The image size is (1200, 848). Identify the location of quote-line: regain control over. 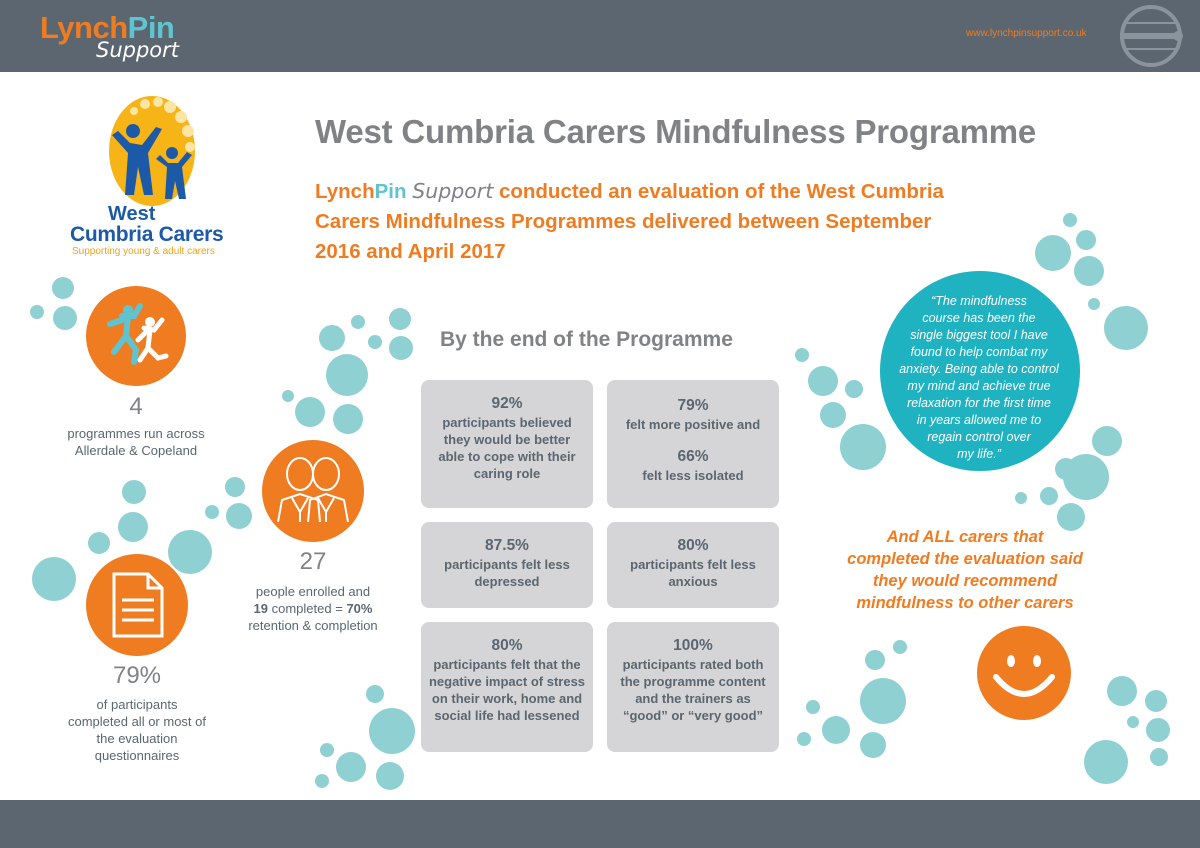
(979, 437).